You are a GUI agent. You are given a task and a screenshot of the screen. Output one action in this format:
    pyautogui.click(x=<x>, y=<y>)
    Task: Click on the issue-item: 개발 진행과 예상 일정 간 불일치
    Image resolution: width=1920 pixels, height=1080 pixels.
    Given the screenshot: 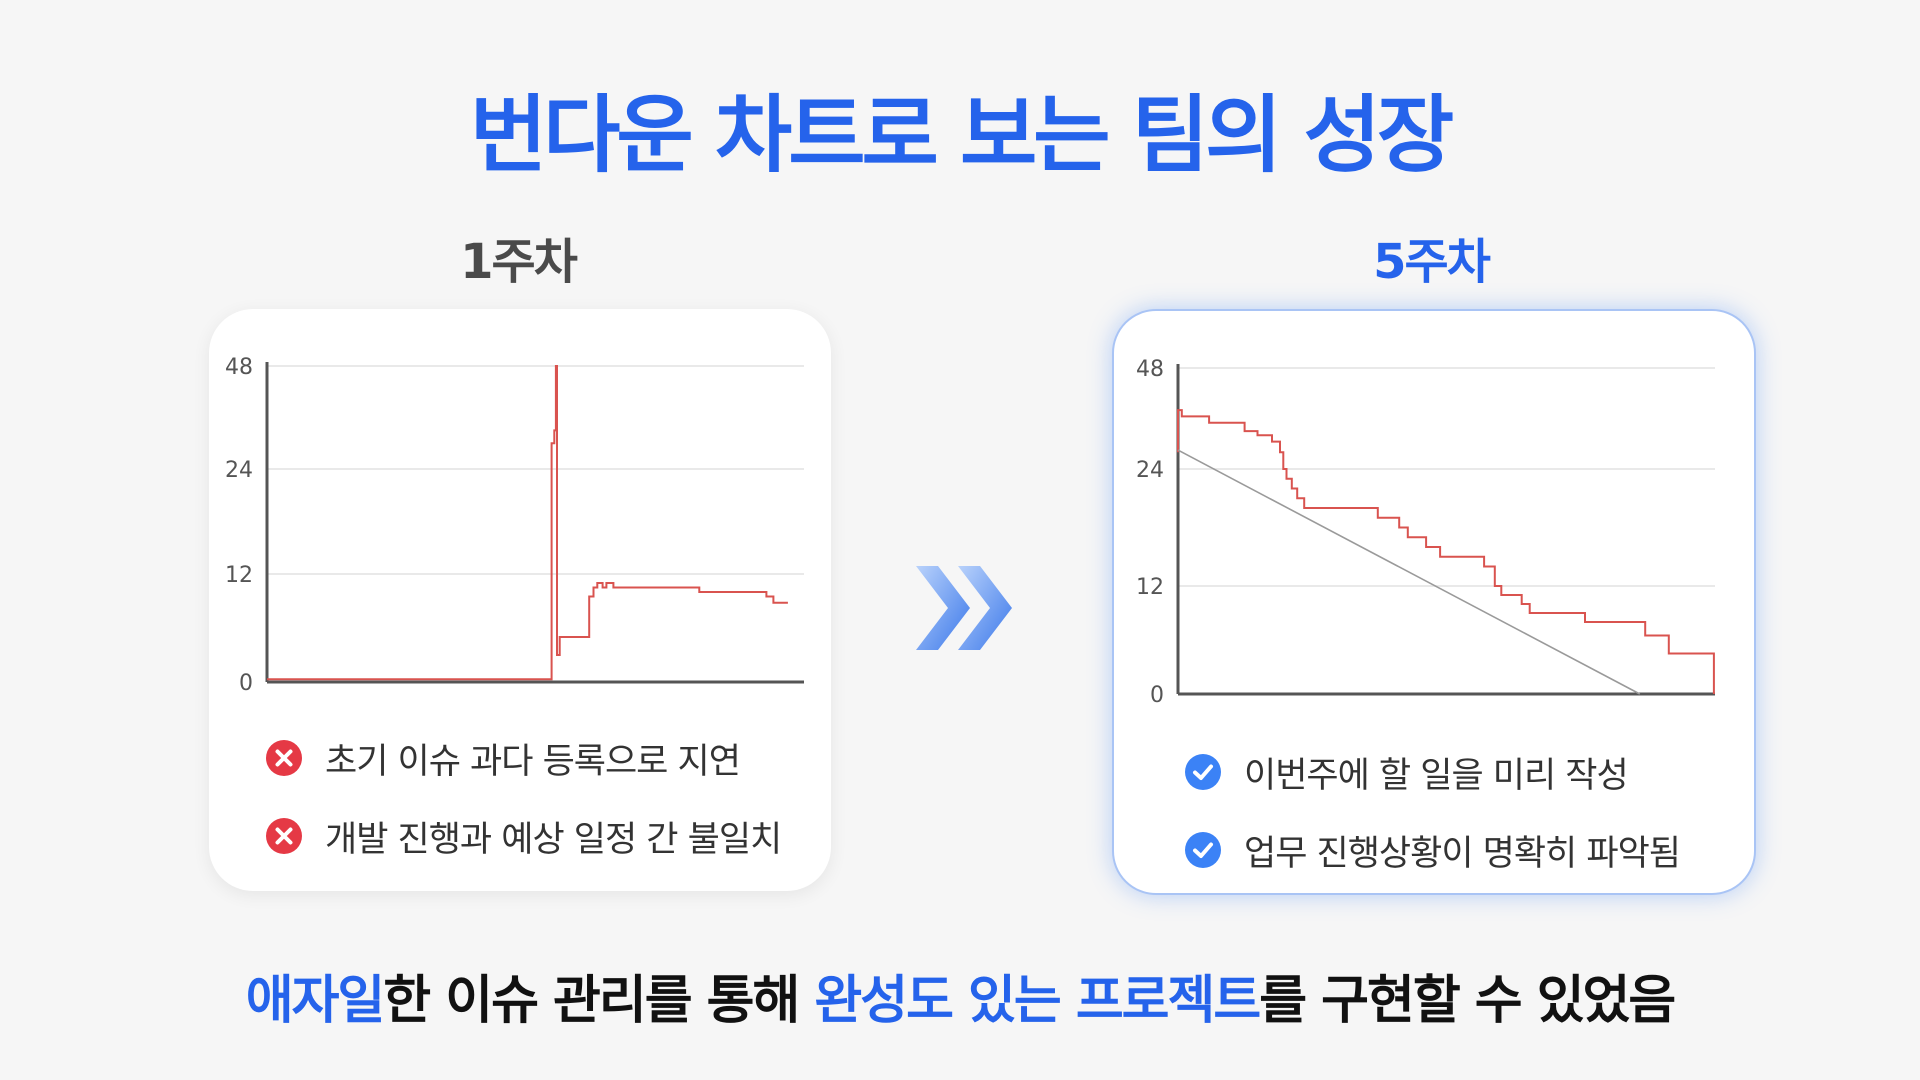 What is the action you would take?
    pyautogui.click(x=523, y=836)
    